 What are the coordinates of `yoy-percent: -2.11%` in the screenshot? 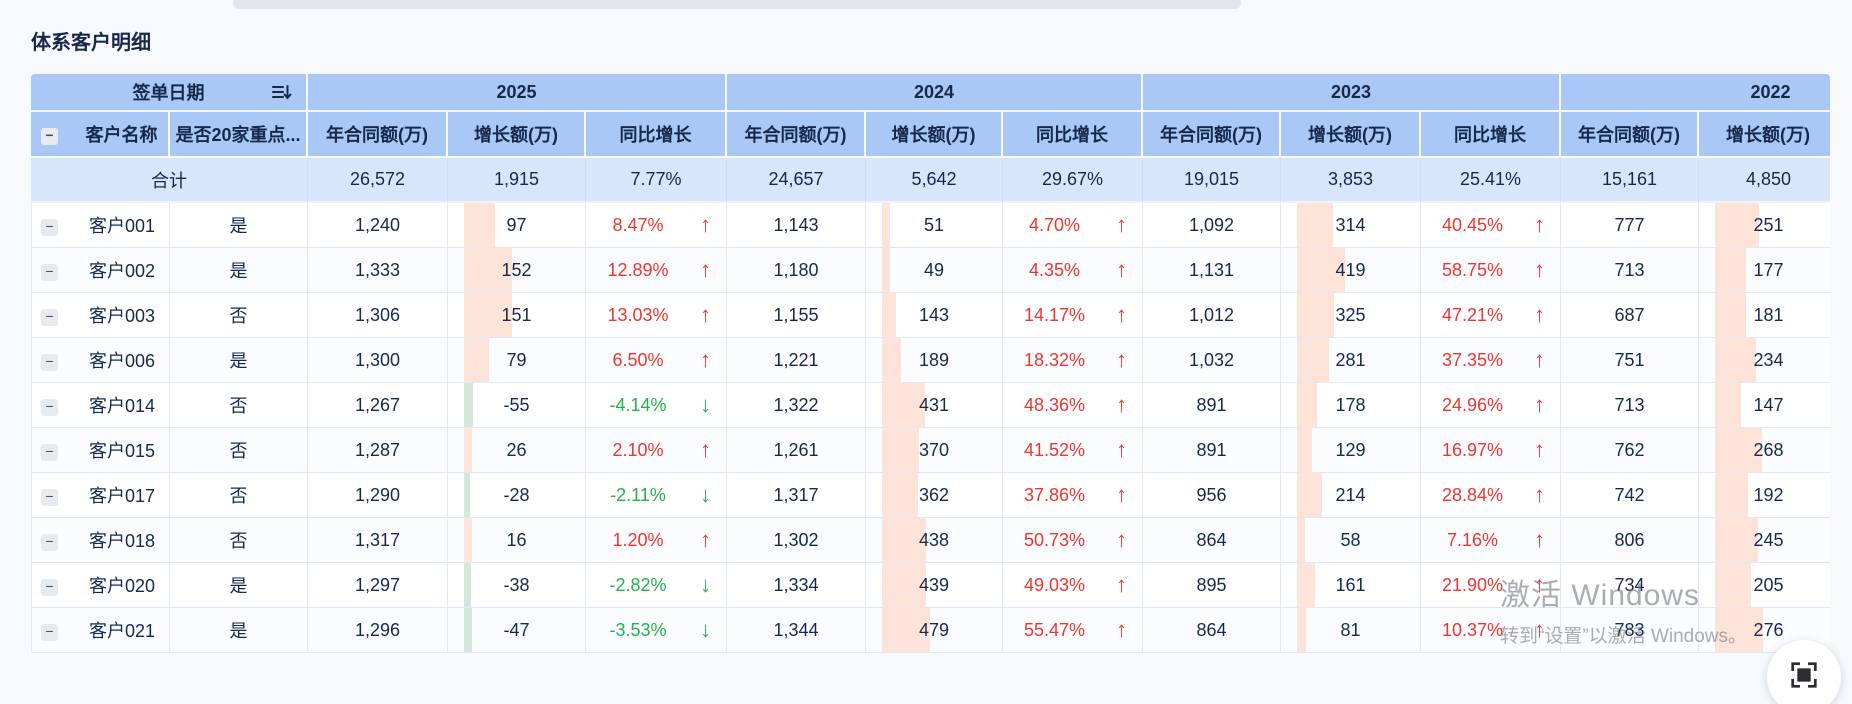 It's located at (638, 494).